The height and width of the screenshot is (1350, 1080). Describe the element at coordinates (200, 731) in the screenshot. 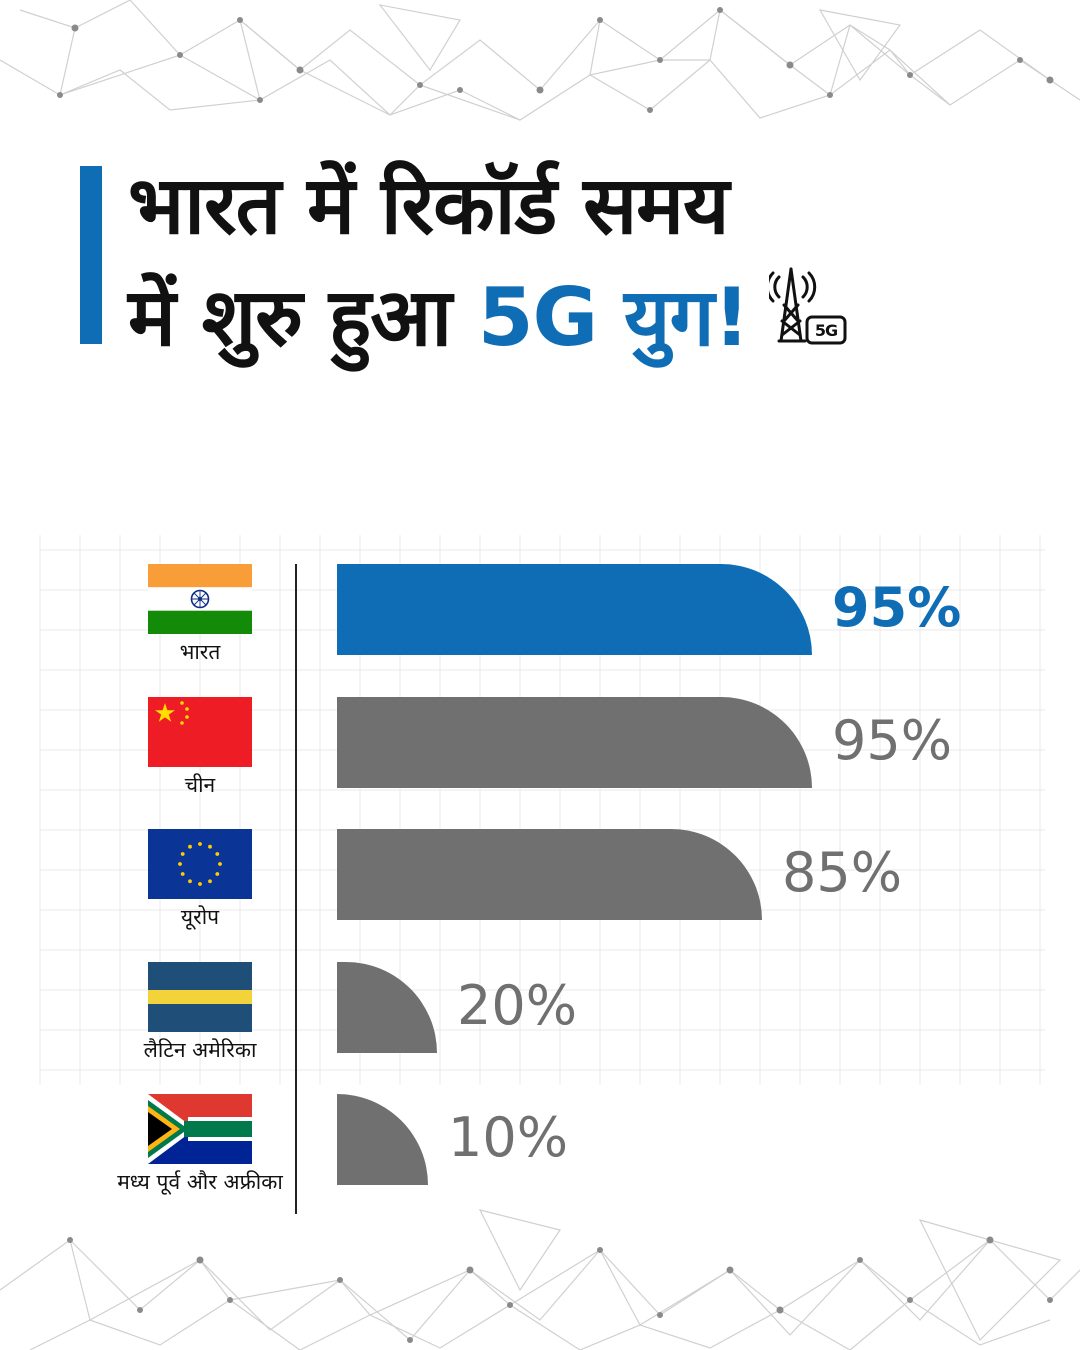

I see `china-flag-icon` at that location.